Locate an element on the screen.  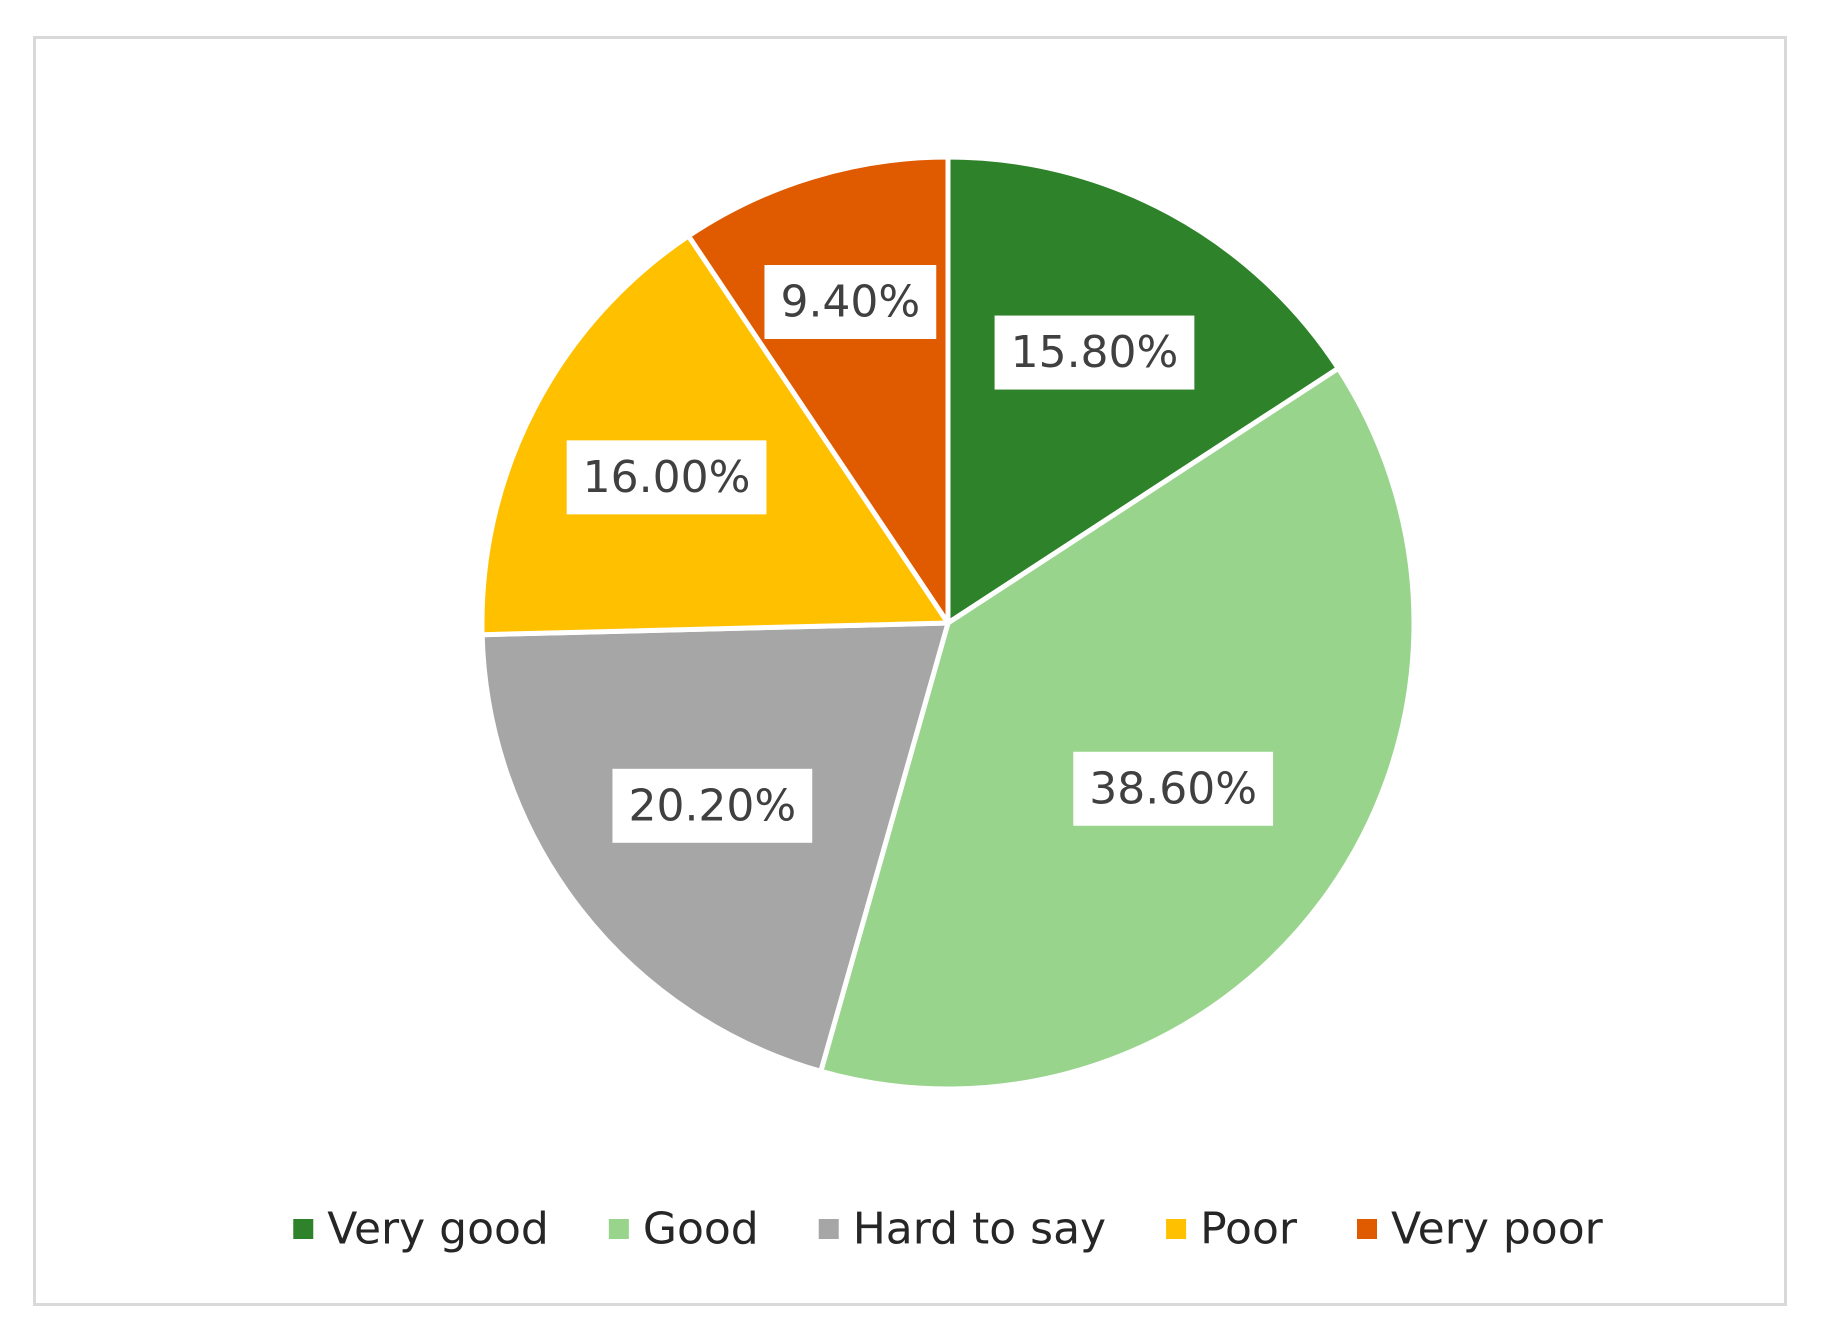
data-label-text: 16.00% is located at coordinates (667, 477).